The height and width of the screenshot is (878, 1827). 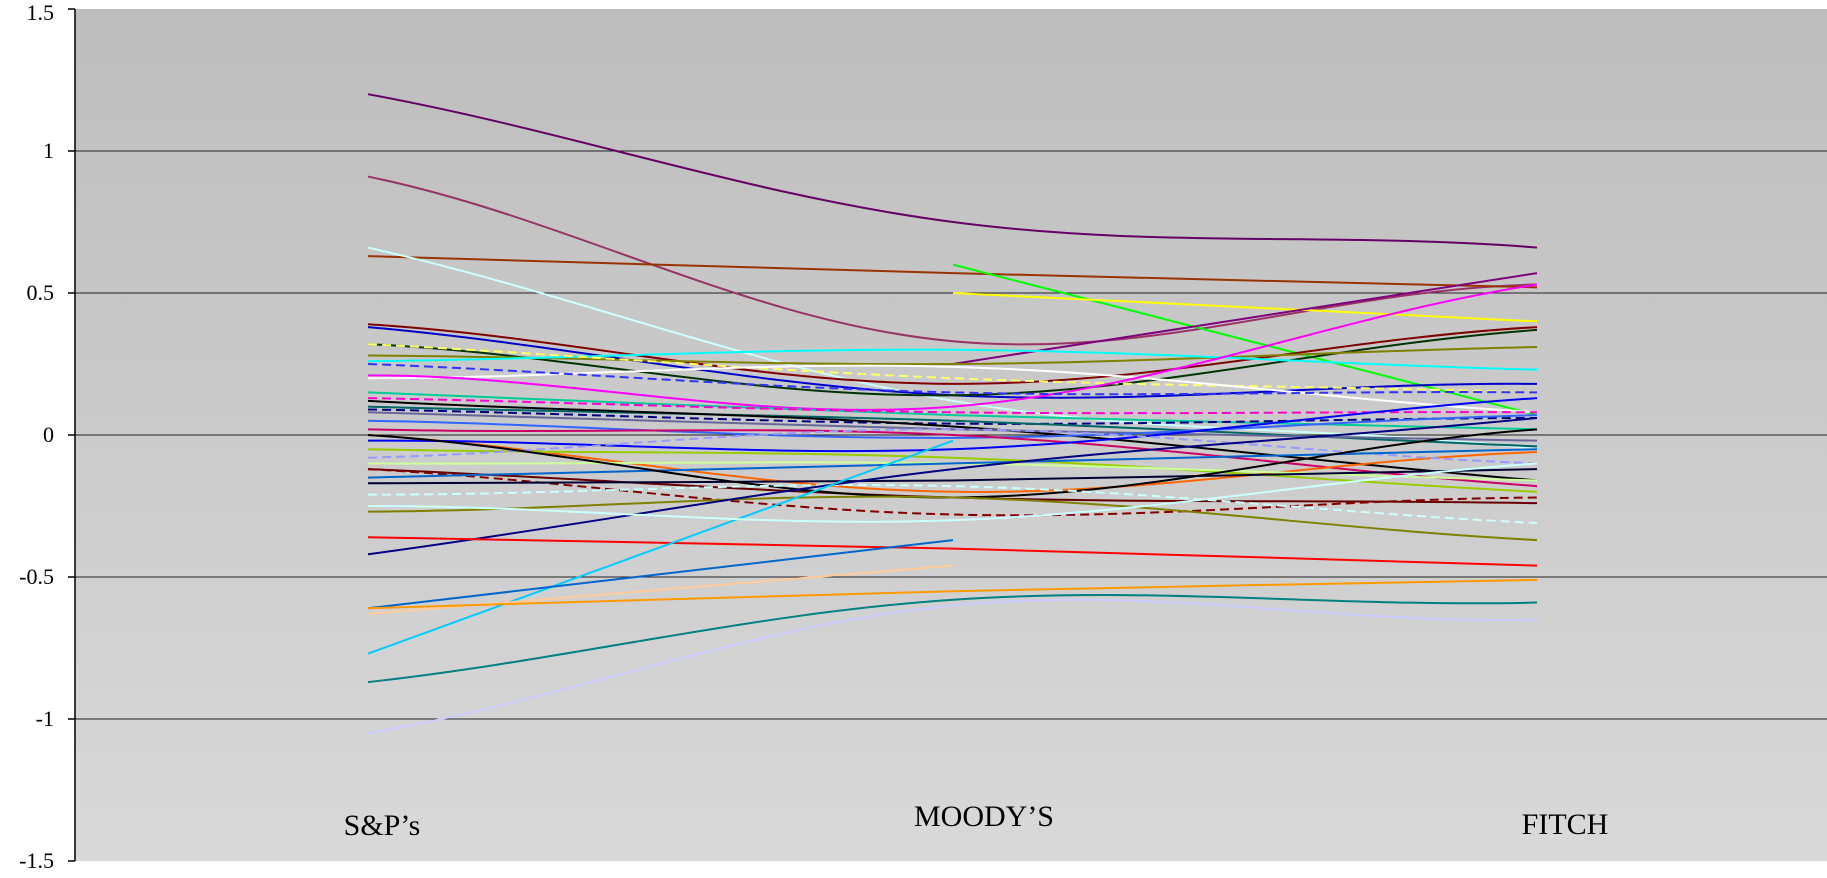 What do you see at coordinates (36, 860) in the screenshot?
I see `y-tick-label: -1.5` at bounding box center [36, 860].